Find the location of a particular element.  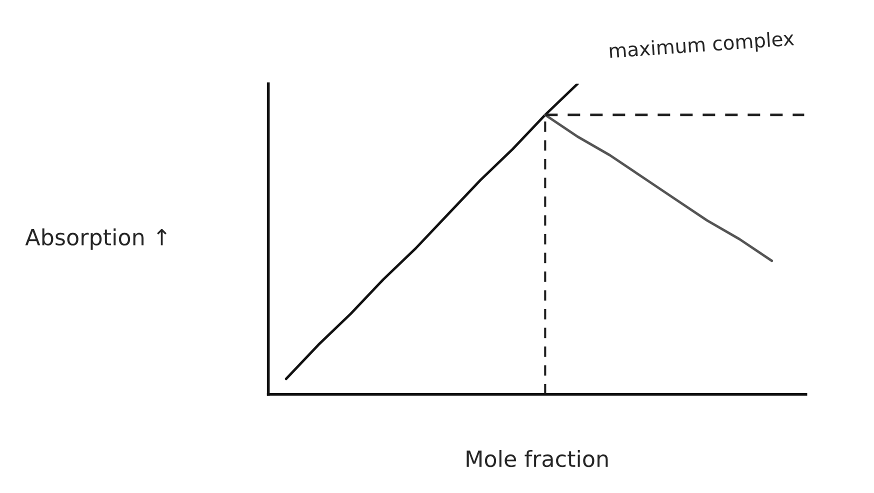

x-axis-title: Mole fraction is located at coordinates (537, 459).